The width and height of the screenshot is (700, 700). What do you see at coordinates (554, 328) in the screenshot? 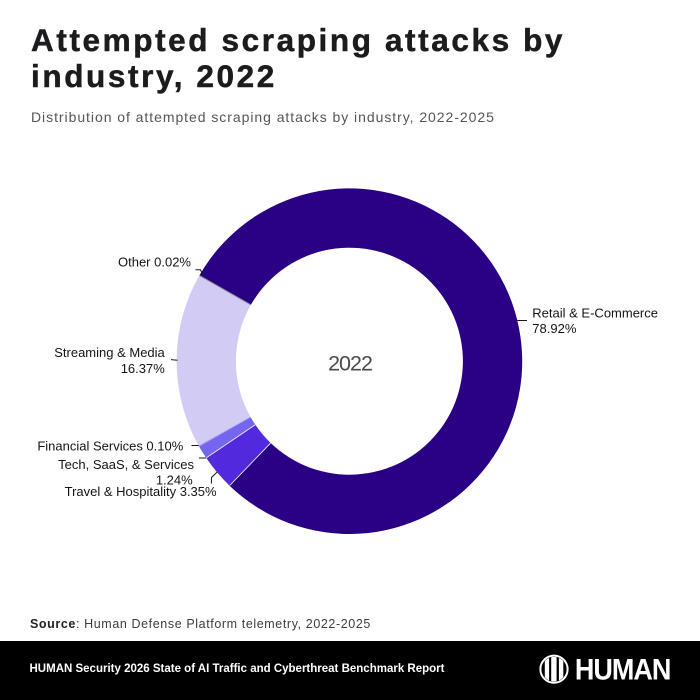
I see `svg-text: 78.92%` at bounding box center [554, 328].